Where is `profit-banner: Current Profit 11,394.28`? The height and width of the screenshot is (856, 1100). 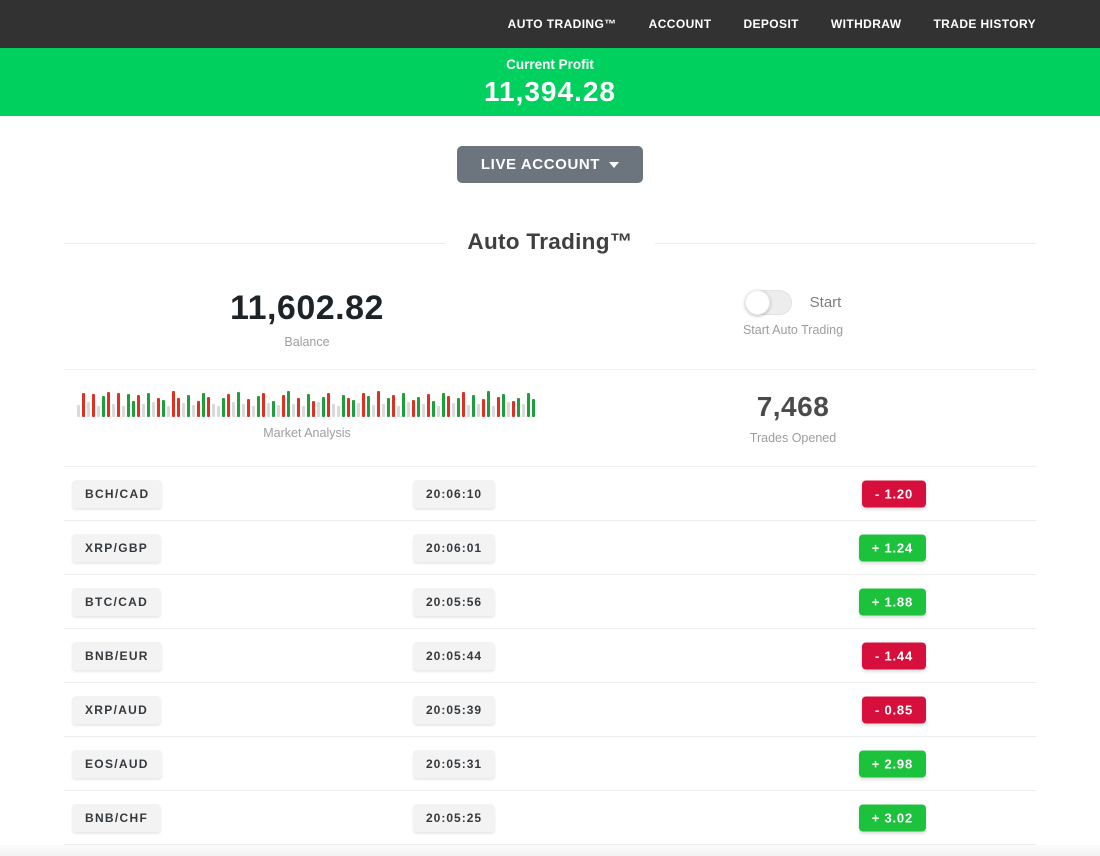 profit-banner: Current Profit 11,394.28 is located at coordinates (550, 82).